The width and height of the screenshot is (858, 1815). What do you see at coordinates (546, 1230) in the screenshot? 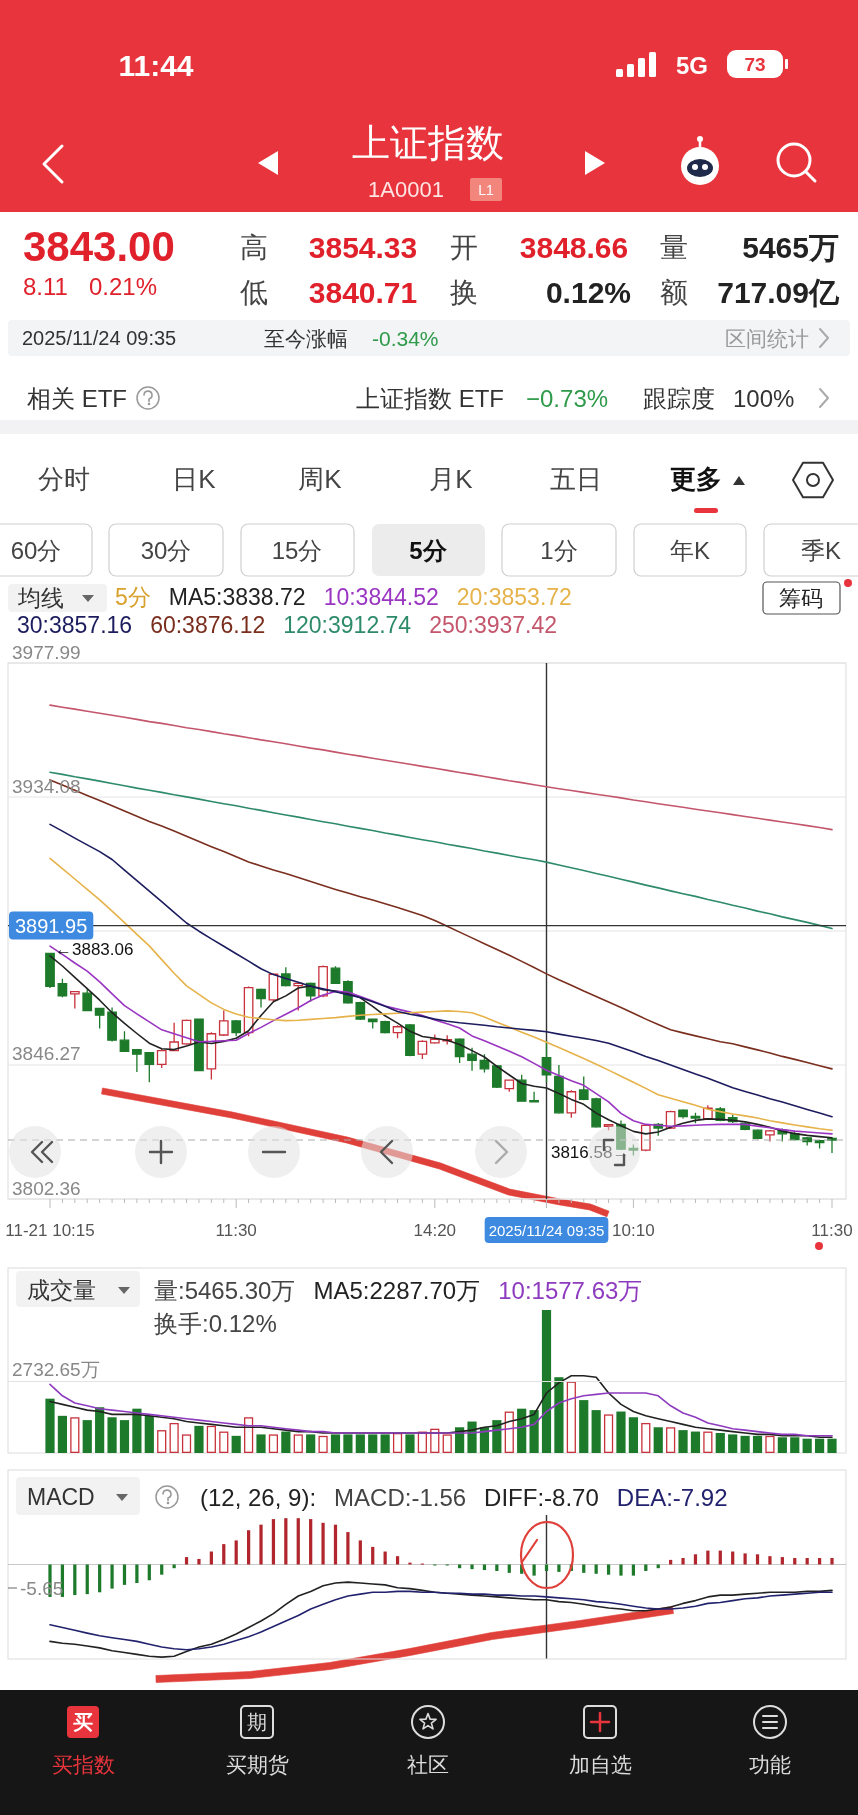
I see `x-tick-label: 2025/11/24 09:35` at bounding box center [546, 1230].